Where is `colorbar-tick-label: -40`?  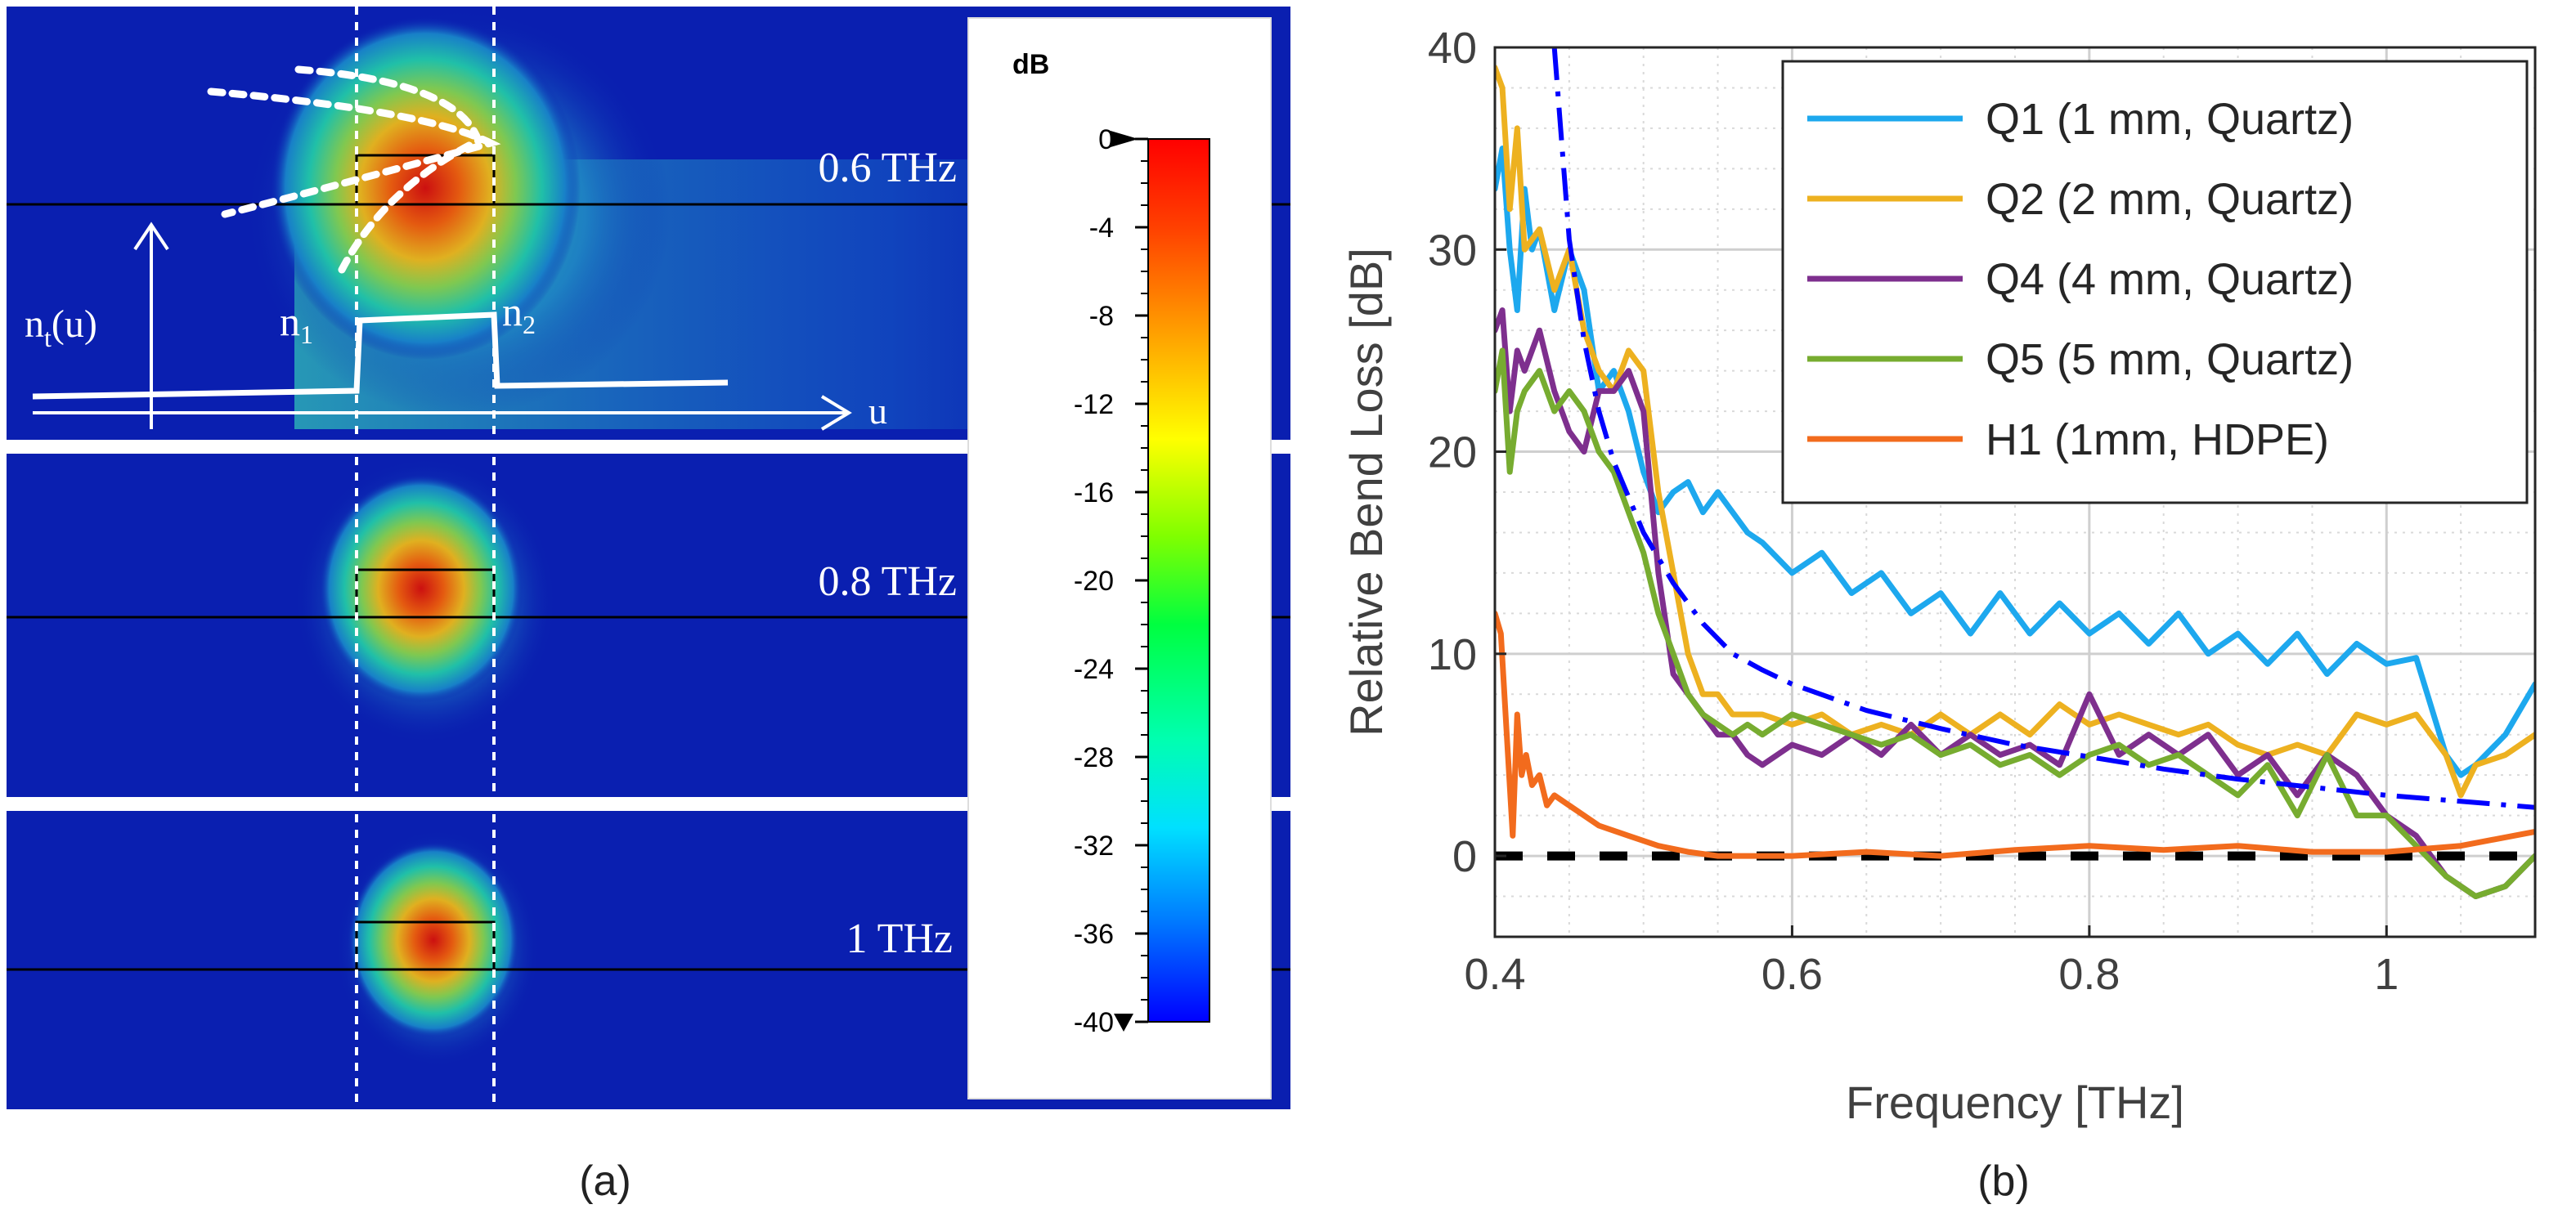
colorbar-tick-label: -40 is located at coordinates (1094, 1022).